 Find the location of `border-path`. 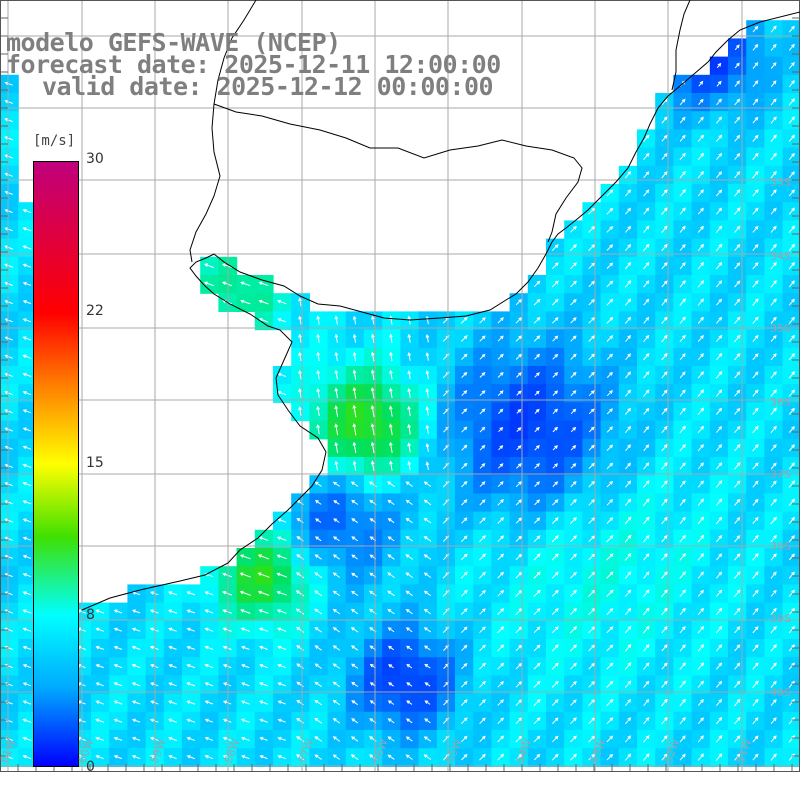

border-path is located at coordinates (398, 173).